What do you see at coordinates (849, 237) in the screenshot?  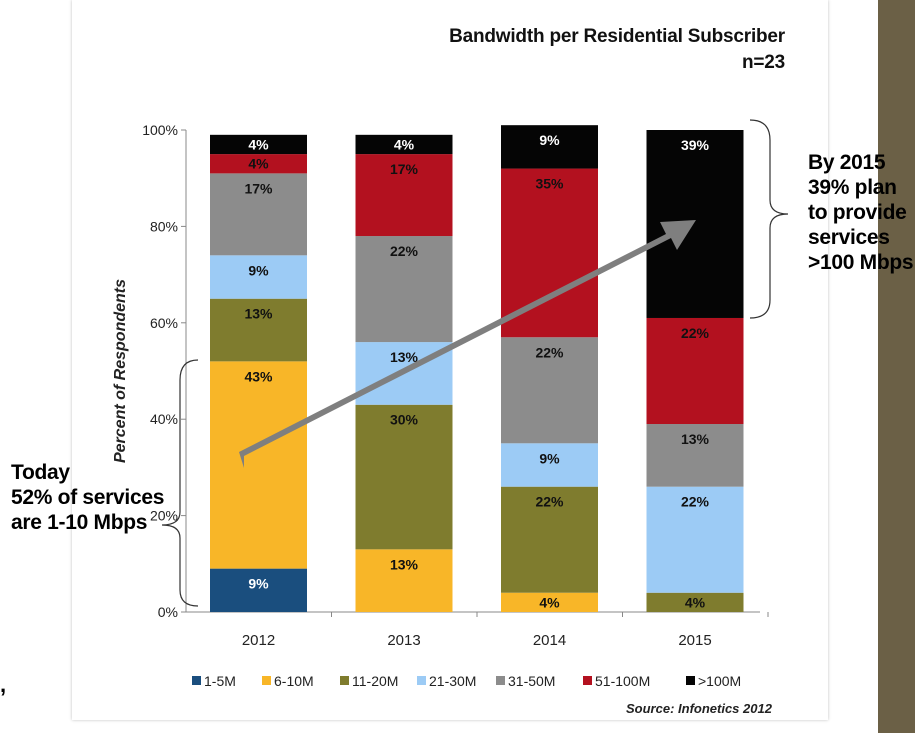 I see `callout-2015-line: services` at bounding box center [849, 237].